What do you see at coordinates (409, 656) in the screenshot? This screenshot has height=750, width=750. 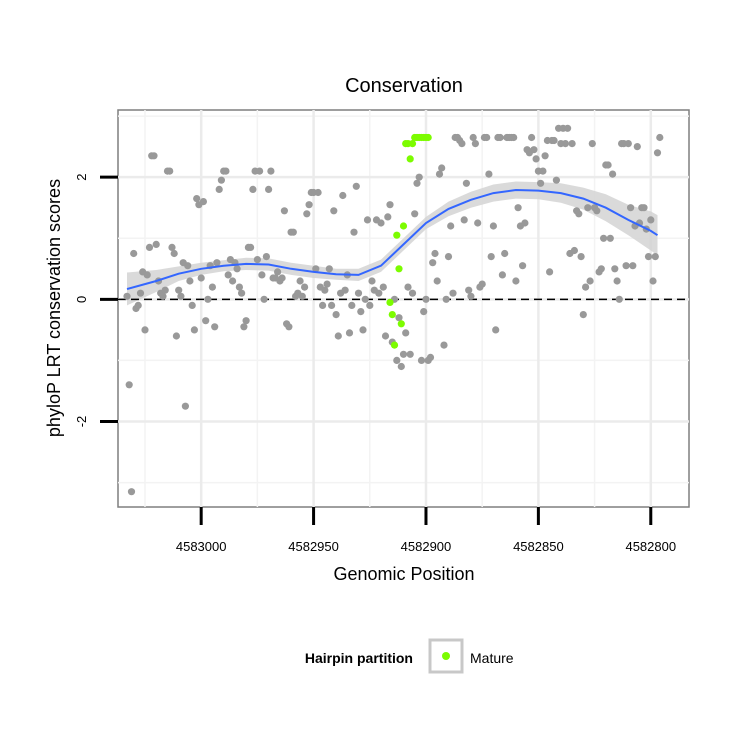 I see `legend: Hairpin partition Mature` at bounding box center [409, 656].